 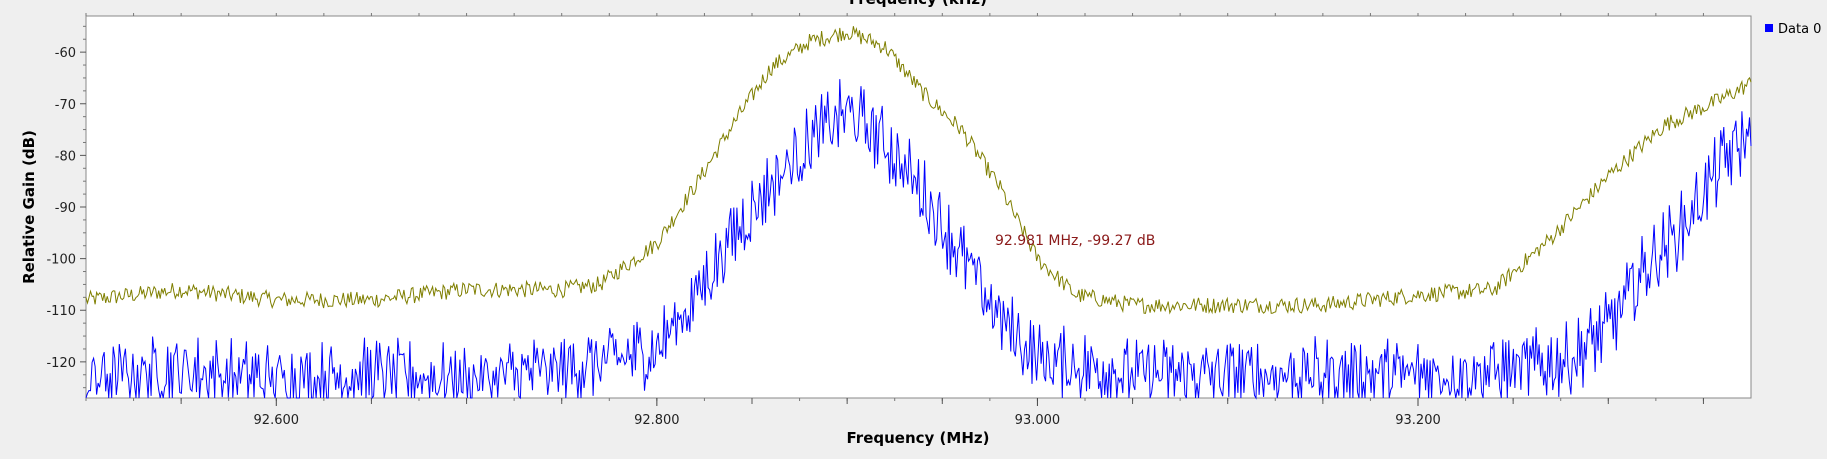 I want to click on x-tick-label: 93.000, so click(x=1038, y=420).